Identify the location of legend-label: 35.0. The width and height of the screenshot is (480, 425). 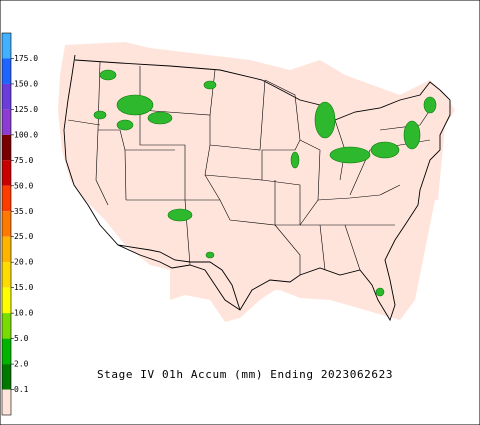
(23, 211).